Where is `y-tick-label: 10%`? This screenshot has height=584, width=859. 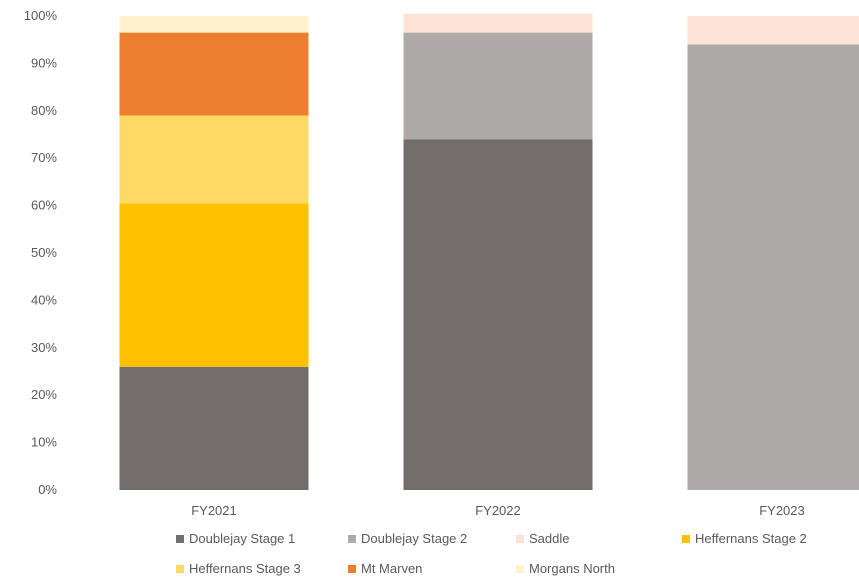
y-tick-label: 10% is located at coordinates (44, 442).